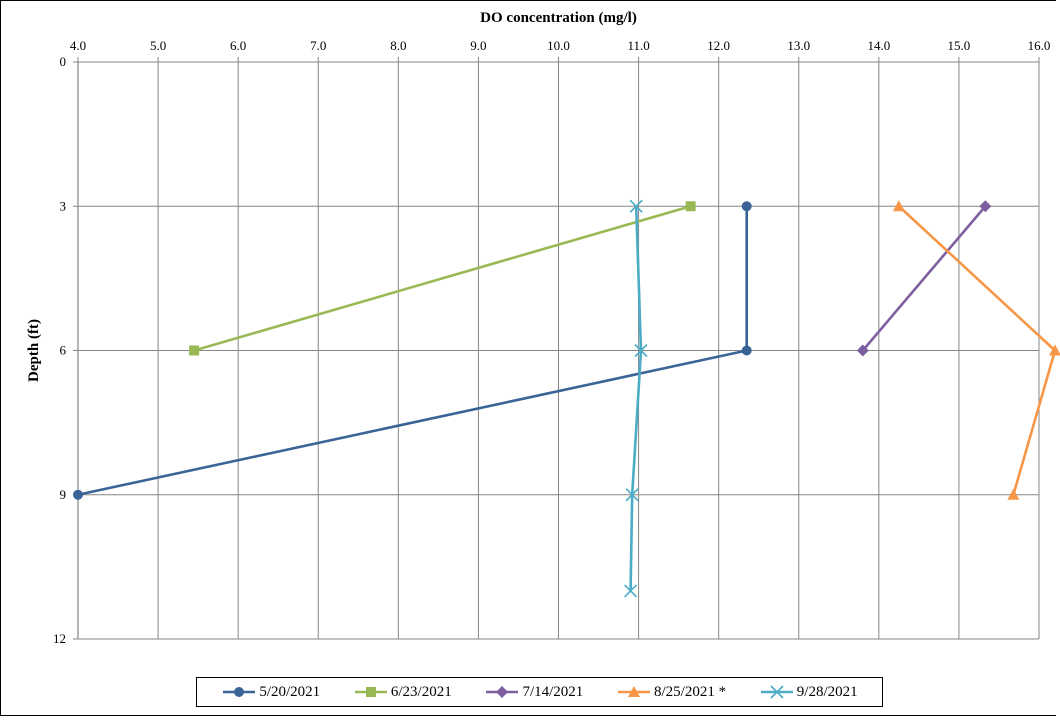 The width and height of the screenshot is (1060, 721). What do you see at coordinates (442, 278) in the screenshot?
I see `series-6-23-2021-line` at bounding box center [442, 278].